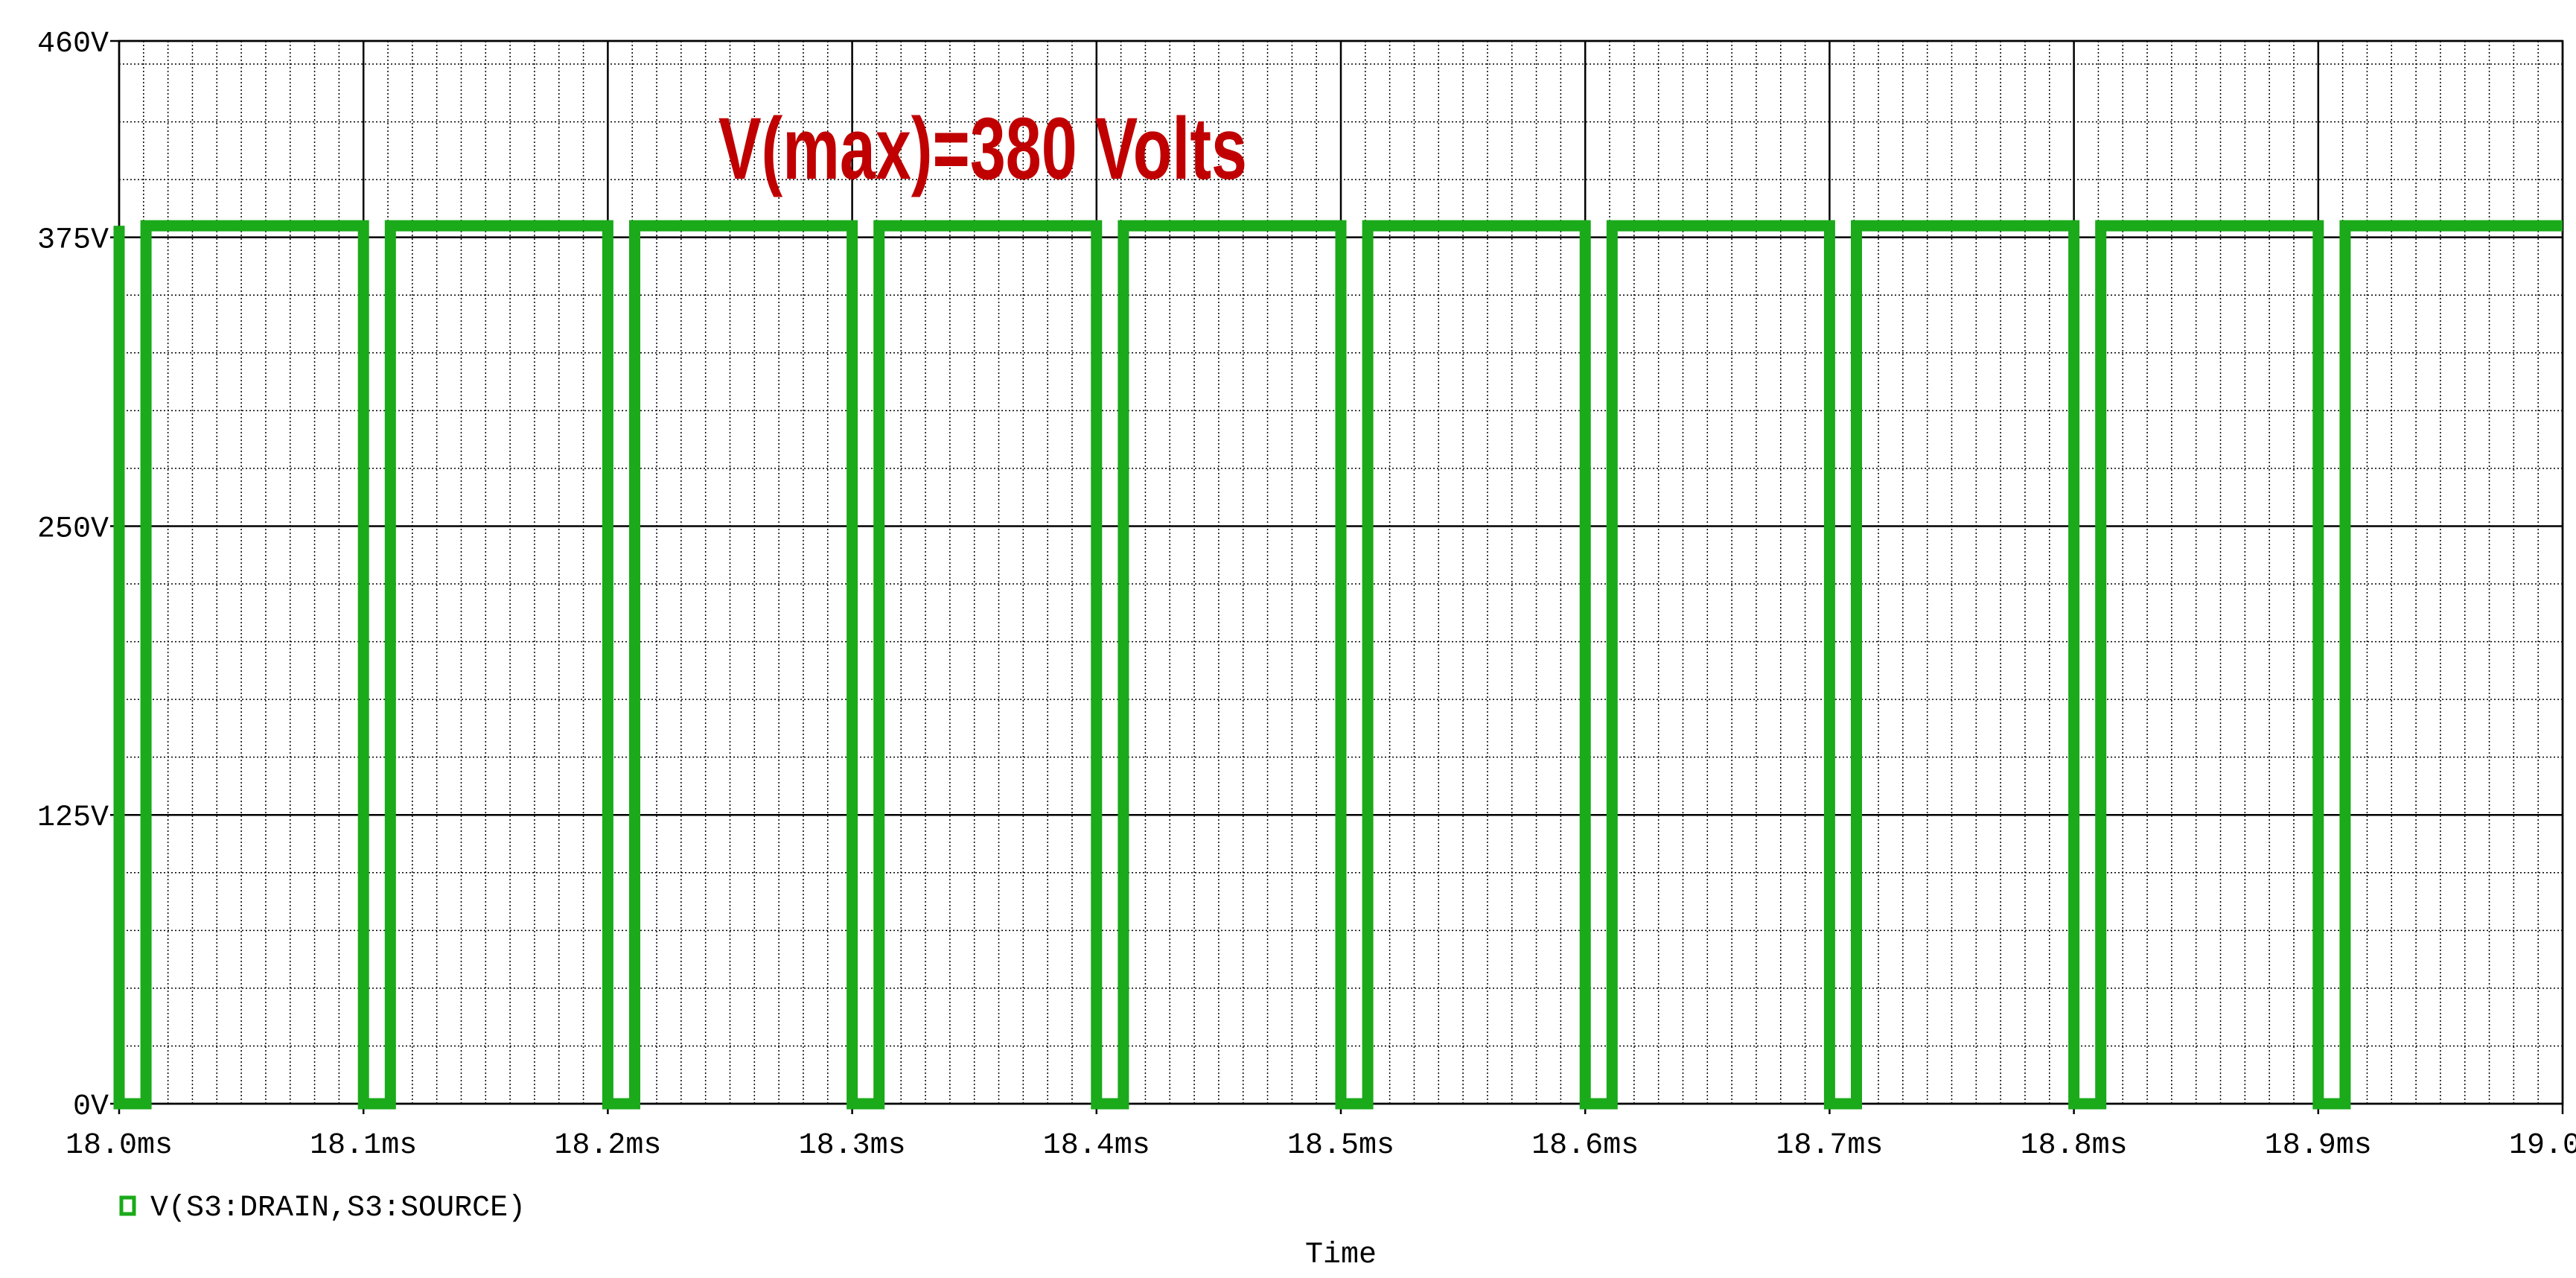 The width and height of the screenshot is (2576, 1278). Describe the element at coordinates (2542, 1146) in the screenshot. I see `x-tick-label: 19.0ms` at that location.